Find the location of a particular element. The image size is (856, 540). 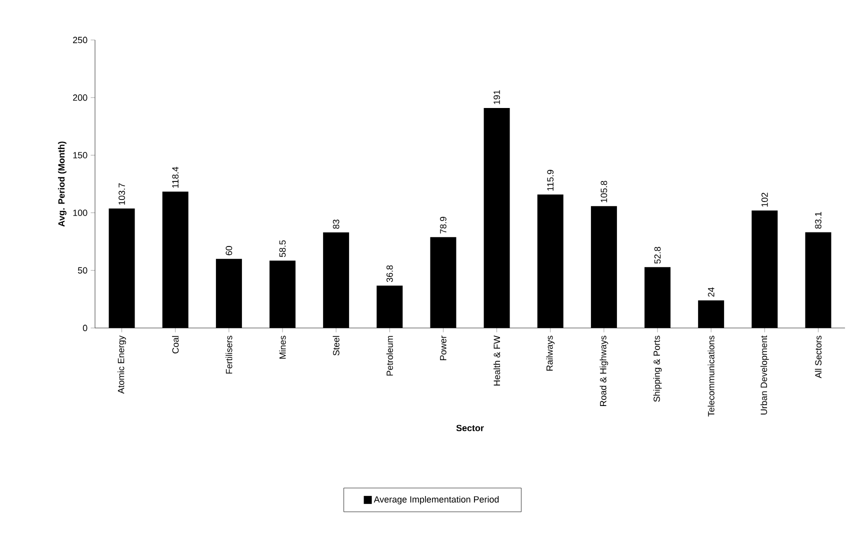

y-axis-title: Avg. Period (Month) is located at coordinates (62, 184).